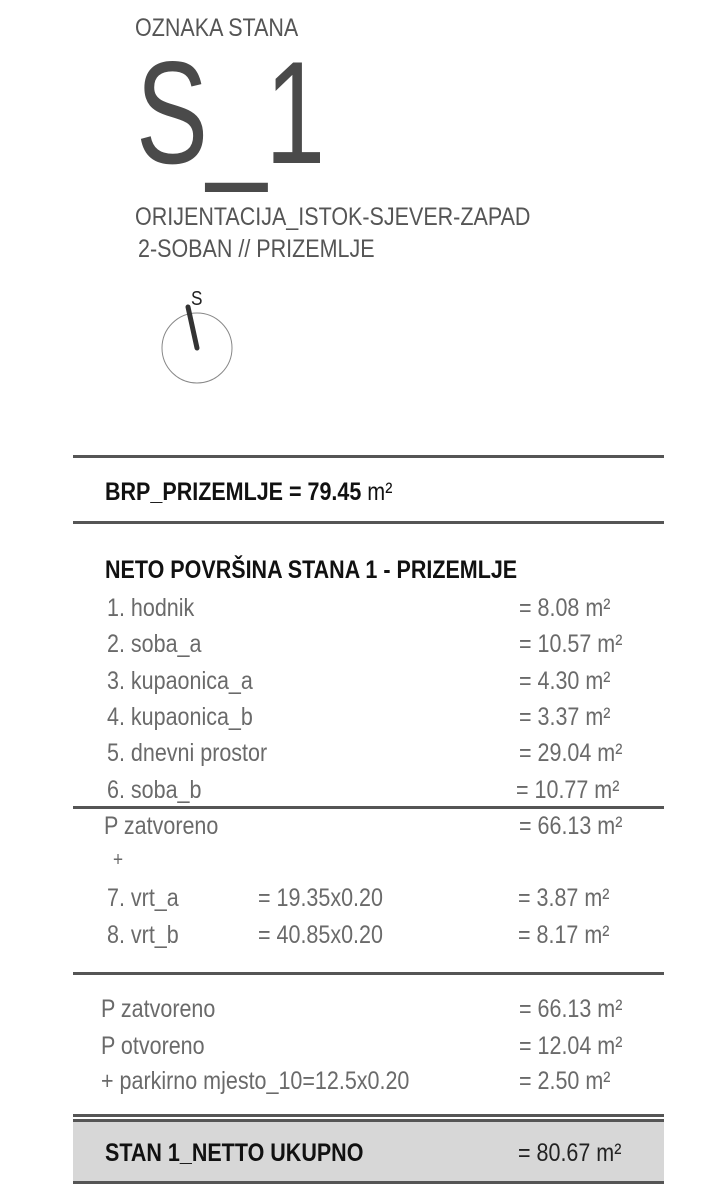  Describe the element at coordinates (333, 217) in the screenshot. I see `orientation-text: ORIJENTACIJA_ISTOK-SJEVER-ZAPAD` at that location.